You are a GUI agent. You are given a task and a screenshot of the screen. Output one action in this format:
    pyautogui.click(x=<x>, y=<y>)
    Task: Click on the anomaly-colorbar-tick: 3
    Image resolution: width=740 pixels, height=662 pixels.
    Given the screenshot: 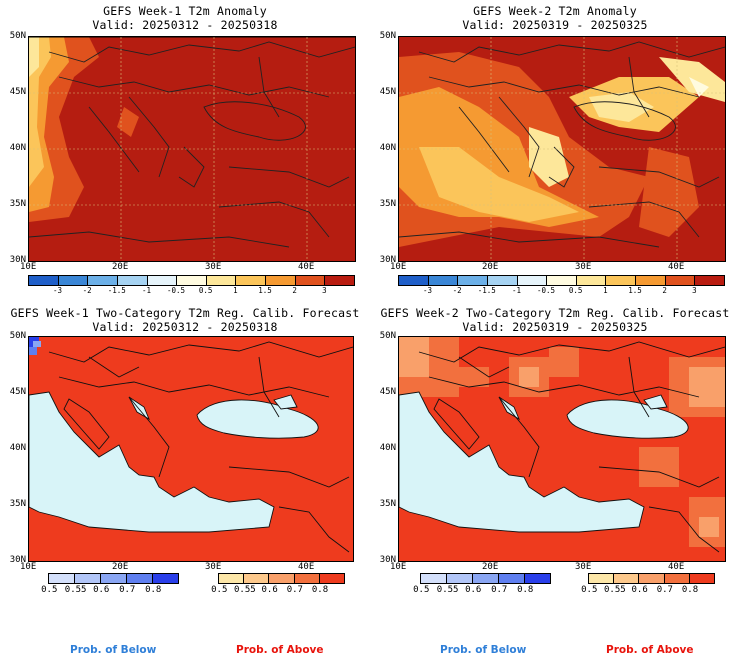 What is the action you would take?
    pyautogui.click(x=324, y=290)
    